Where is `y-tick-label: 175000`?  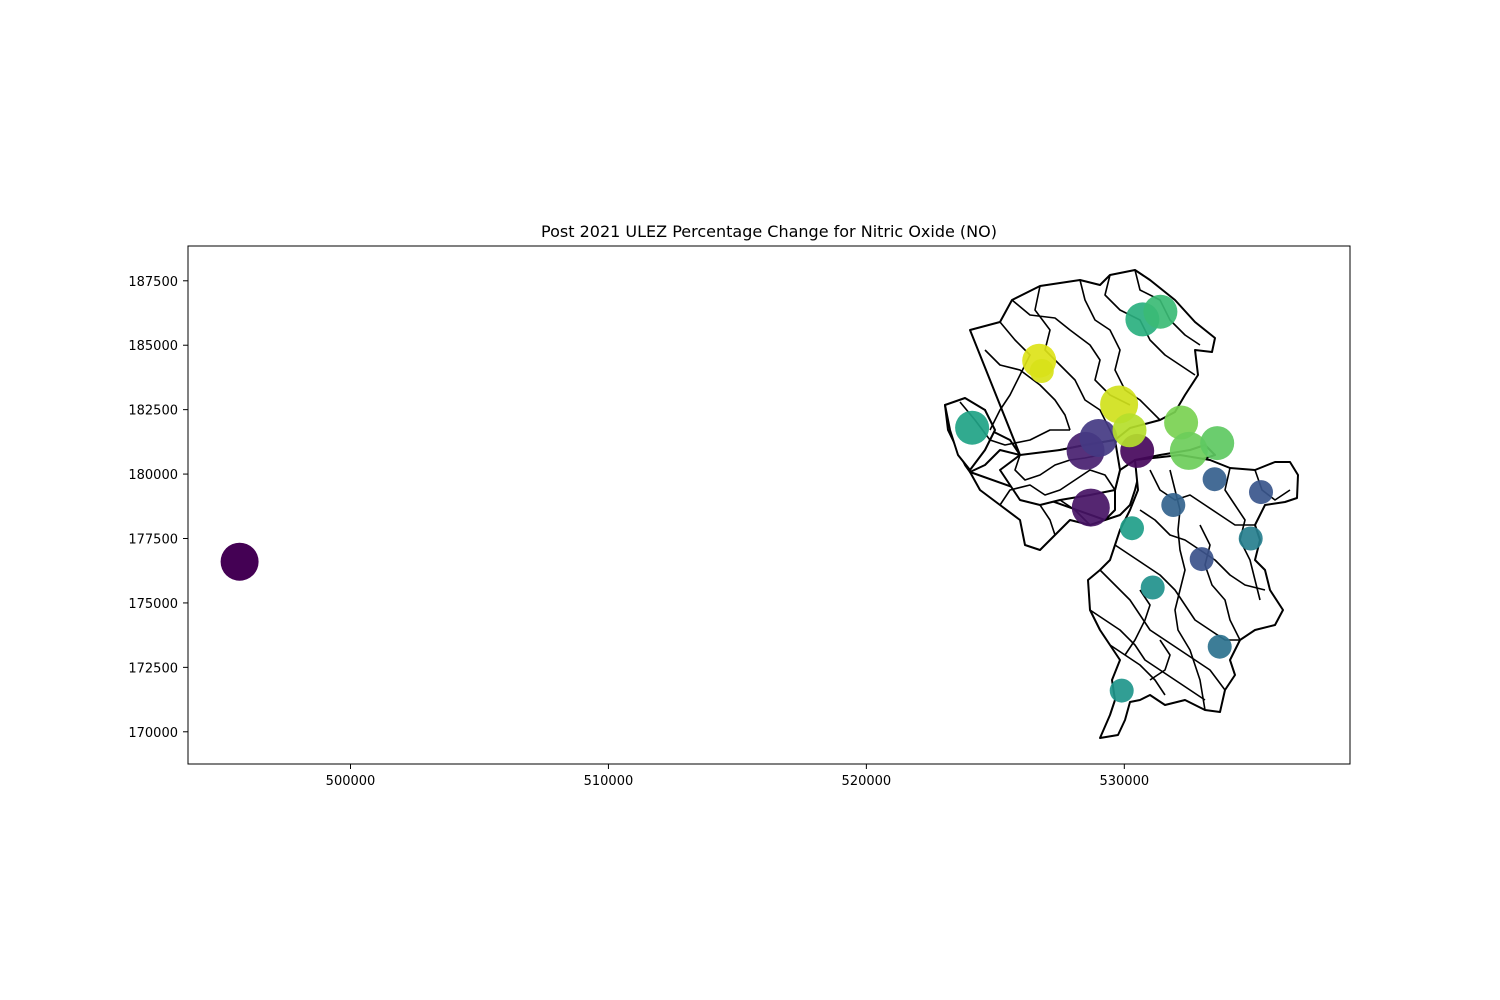 y-tick-label: 175000 is located at coordinates (153, 604).